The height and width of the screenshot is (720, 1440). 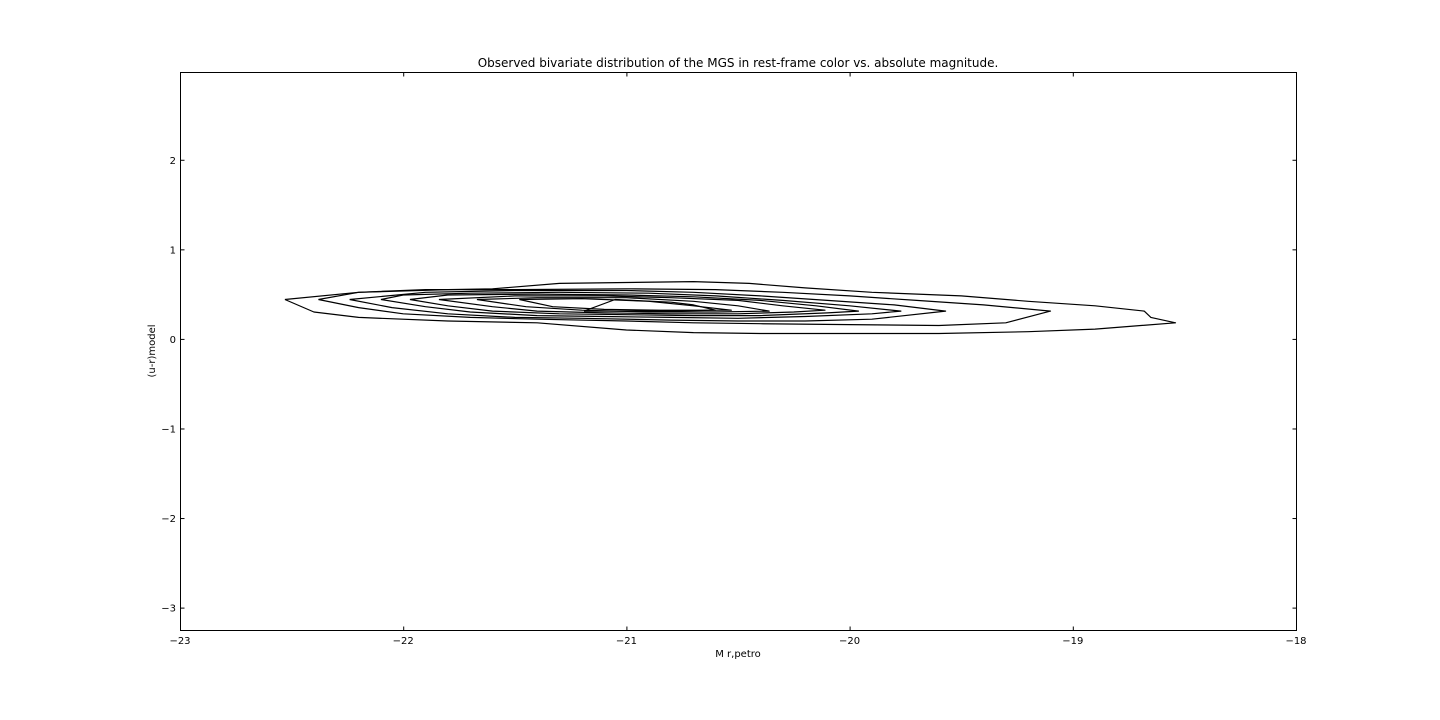 What do you see at coordinates (179, 641) in the screenshot?
I see `x-tick-label: −23` at bounding box center [179, 641].